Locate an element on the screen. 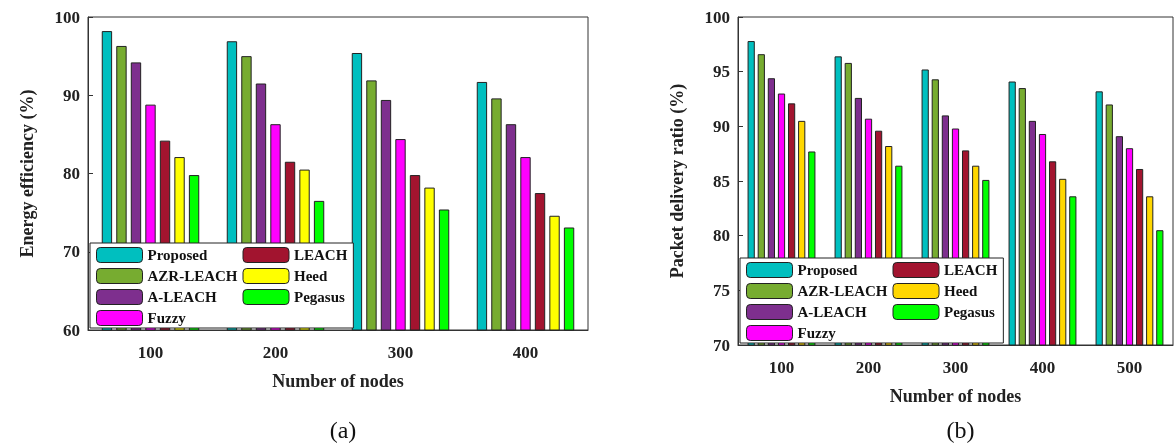 Image resolution: width=1175 pixels, height=447 pixels. y-tick-label: 95 is located at coordinates (721, 72).